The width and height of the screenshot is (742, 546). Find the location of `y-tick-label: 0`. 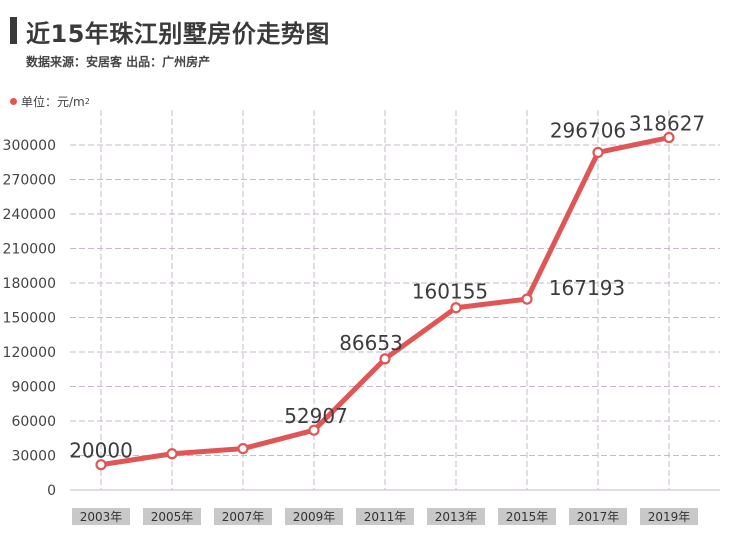

y-tick-label: 0 is located at coordinates (51, 491).